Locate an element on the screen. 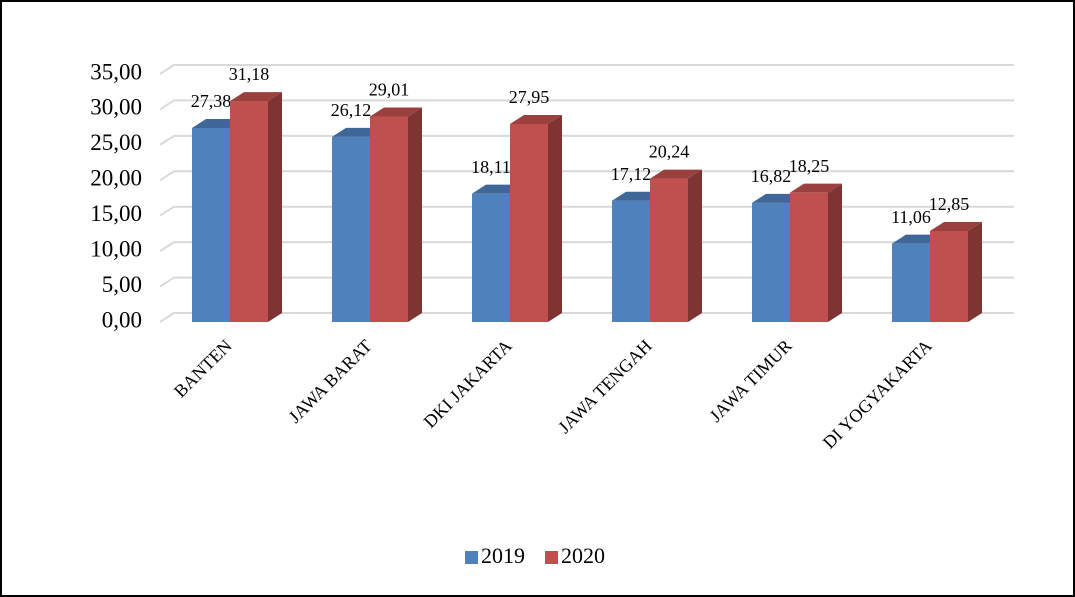 The width and height of the screenshot is (1075, 597). value-label: 18,11 is located at coordinates (491, 167).